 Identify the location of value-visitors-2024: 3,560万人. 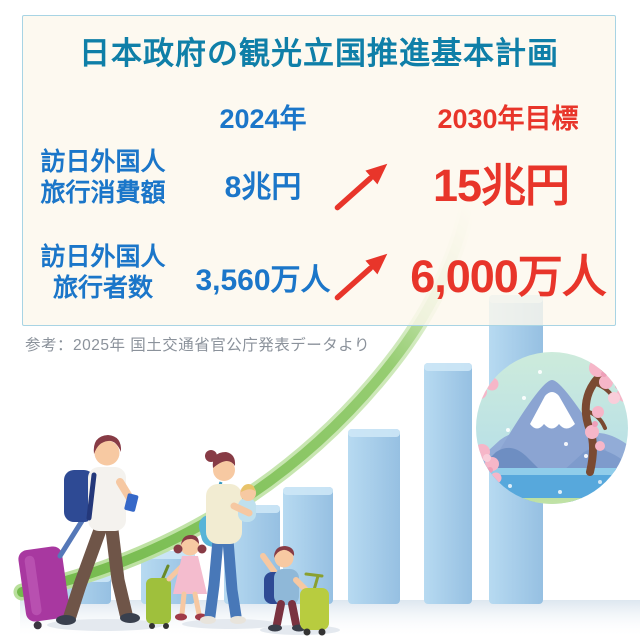
(263, 280).